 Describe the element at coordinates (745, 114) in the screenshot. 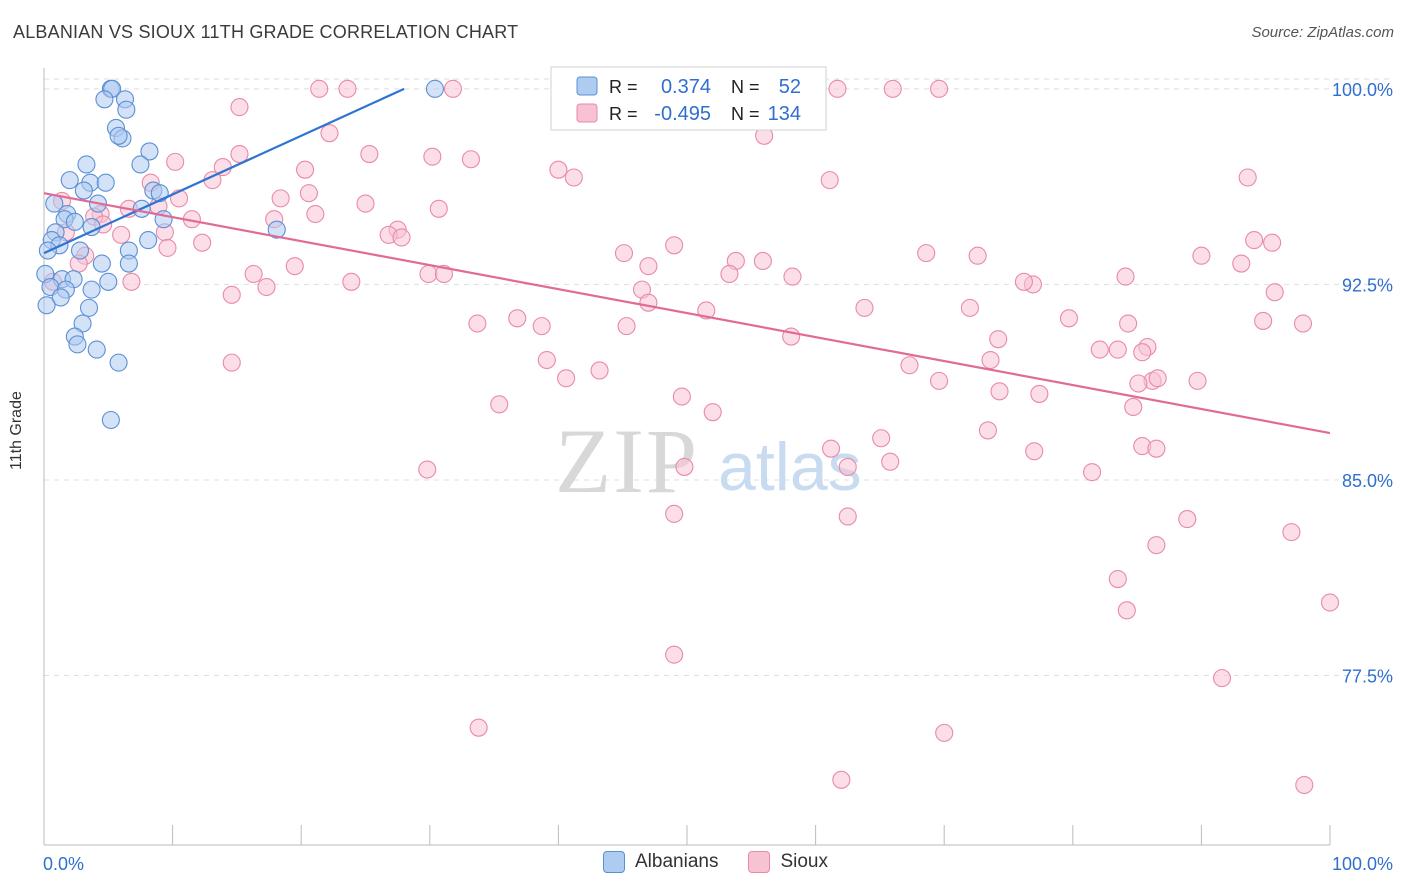

I see `legend-n-label-2: N =` at that location.